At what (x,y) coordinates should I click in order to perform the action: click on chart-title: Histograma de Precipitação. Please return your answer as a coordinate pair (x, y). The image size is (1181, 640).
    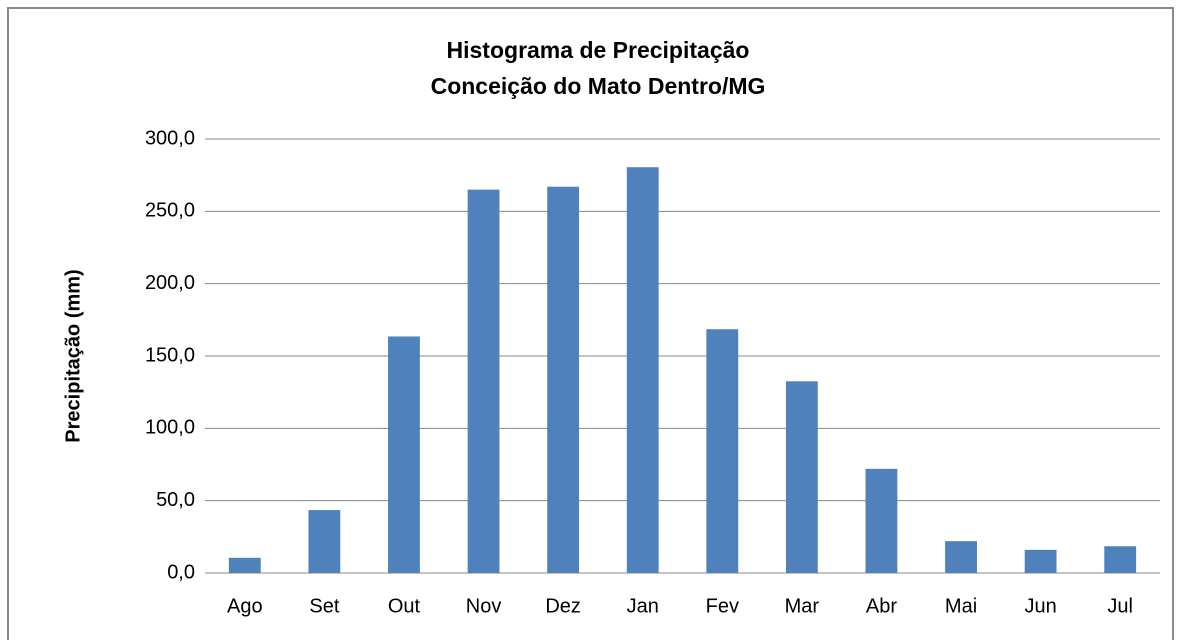
    Looking at the image, I should click on (598, 50).